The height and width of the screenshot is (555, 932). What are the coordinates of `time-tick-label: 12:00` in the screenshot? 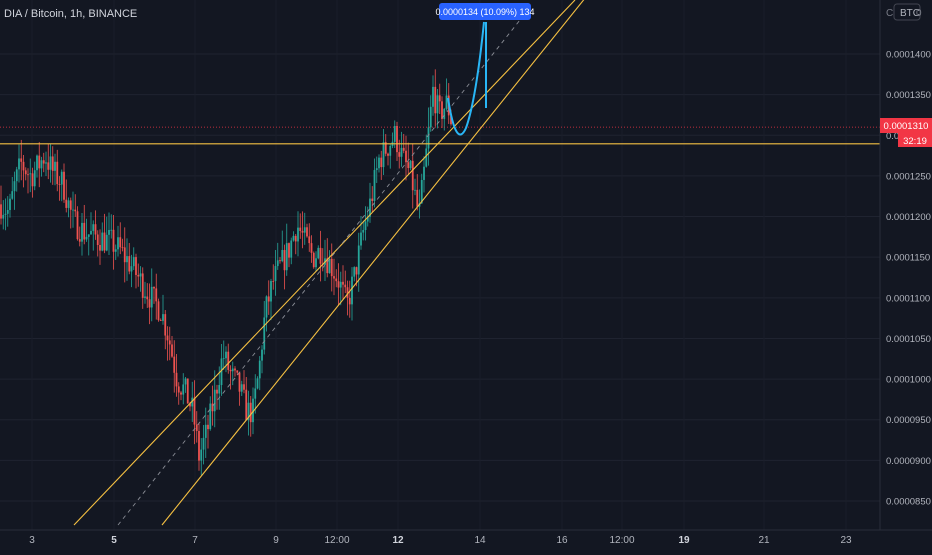 It's located at (336, 540).